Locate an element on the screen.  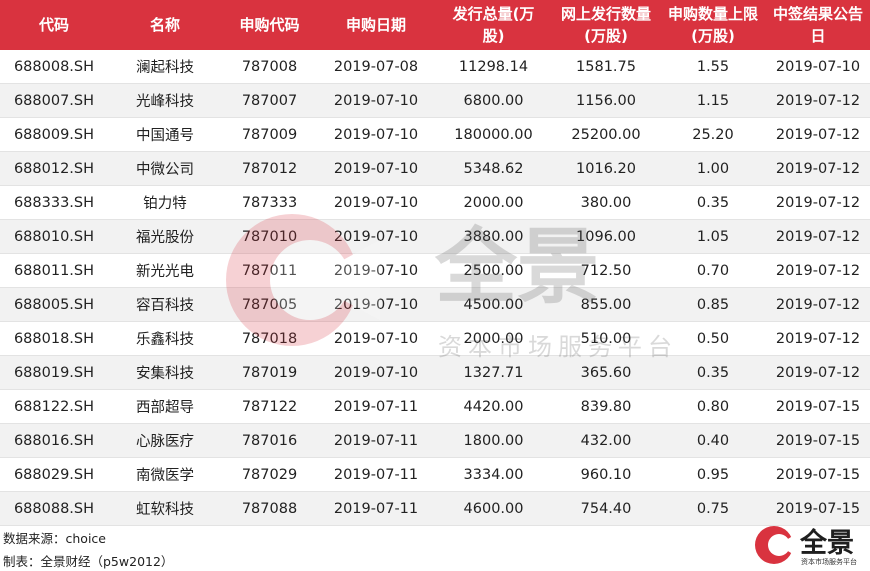
cell-online-issue: 25200.00 is located at coordinates (606, 134).